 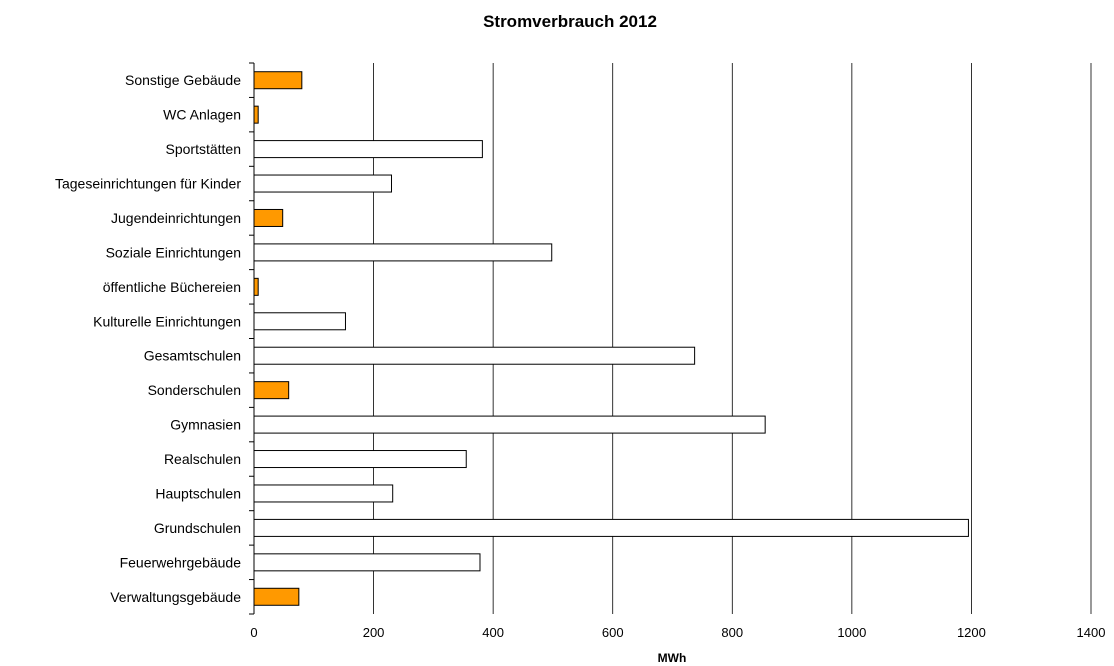 What do you see at coordinates (493, 632) in the screenshot?
I see `x-tick-label-400: 400` at bounding box center [493, 632].